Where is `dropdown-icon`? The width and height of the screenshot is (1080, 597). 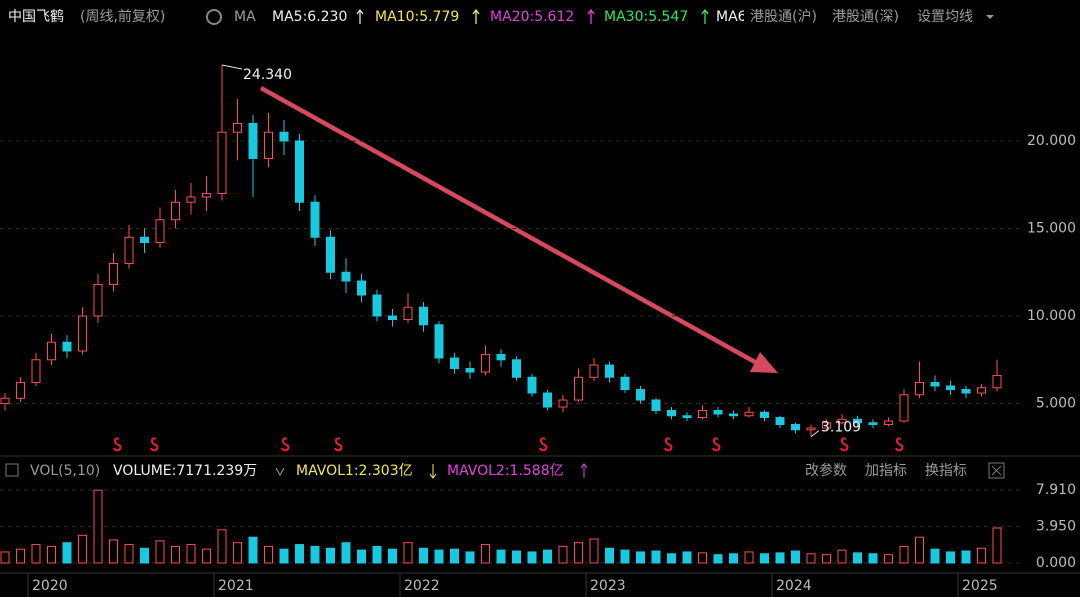
dropdown-icon is located at coordinates (990, 17).